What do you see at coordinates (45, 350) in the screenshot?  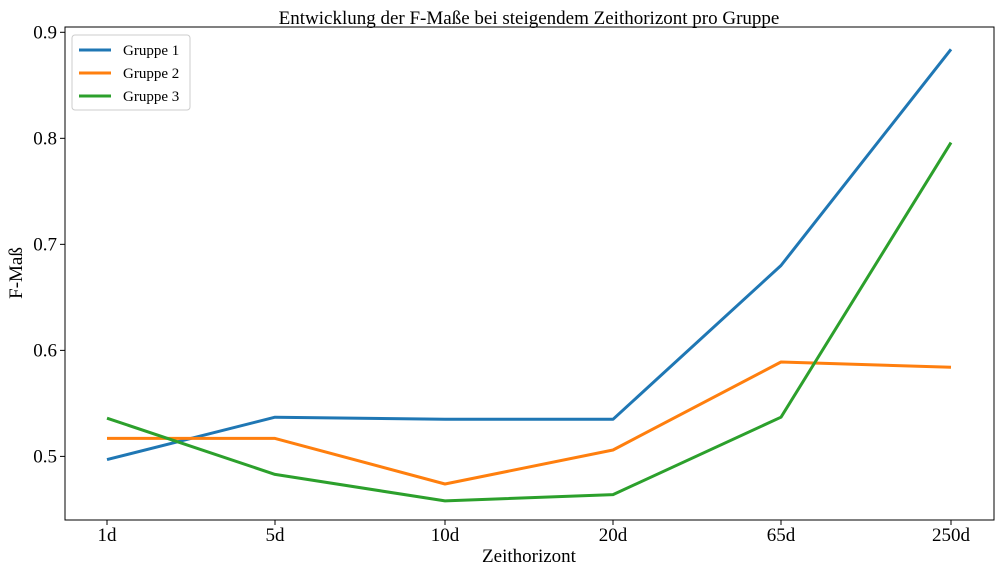 I see `y-tick-label: 0.6` at bounding box center [45, 350].